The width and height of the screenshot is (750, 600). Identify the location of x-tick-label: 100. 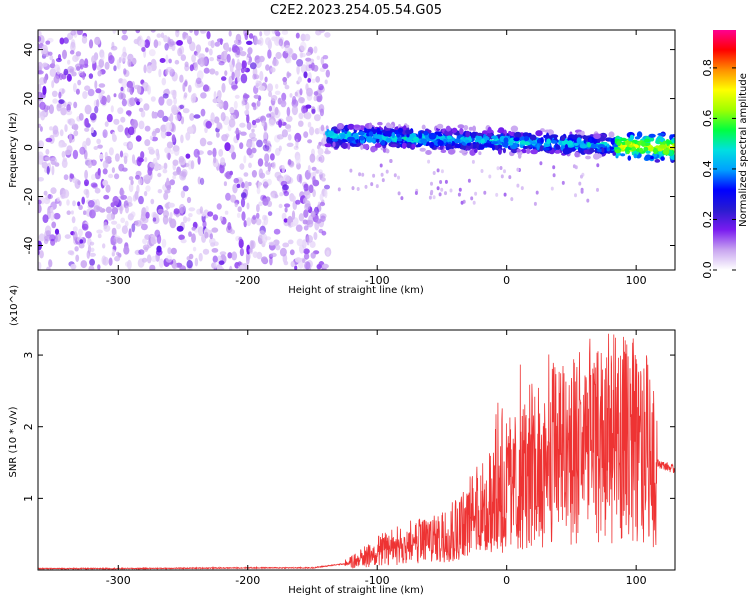
(636, 280).